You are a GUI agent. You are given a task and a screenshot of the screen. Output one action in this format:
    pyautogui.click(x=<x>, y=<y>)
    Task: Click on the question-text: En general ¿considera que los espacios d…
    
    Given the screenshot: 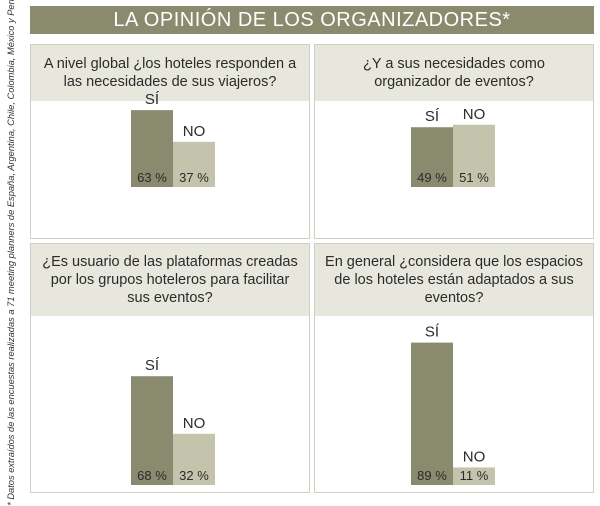 What is the action you would take?
    pyautogui.click(x=454, y=280)
    